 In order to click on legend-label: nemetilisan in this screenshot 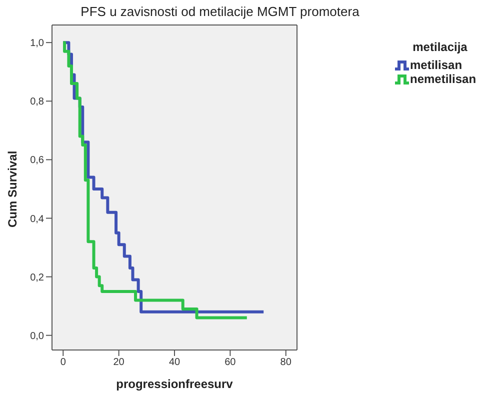, I will do `click(443, 79)`.